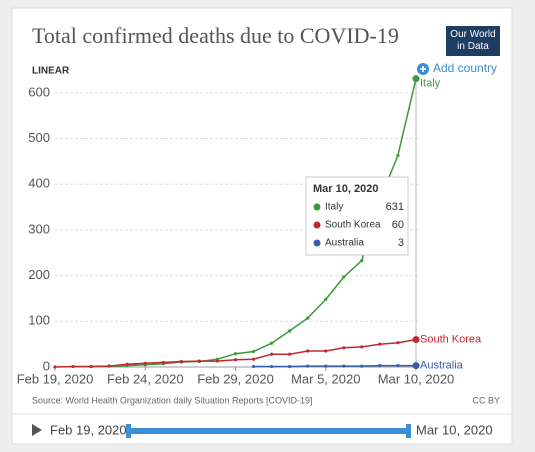 The width and height of the screenshot is (535, 452). I want to click on tooltip, so click(357, 216).